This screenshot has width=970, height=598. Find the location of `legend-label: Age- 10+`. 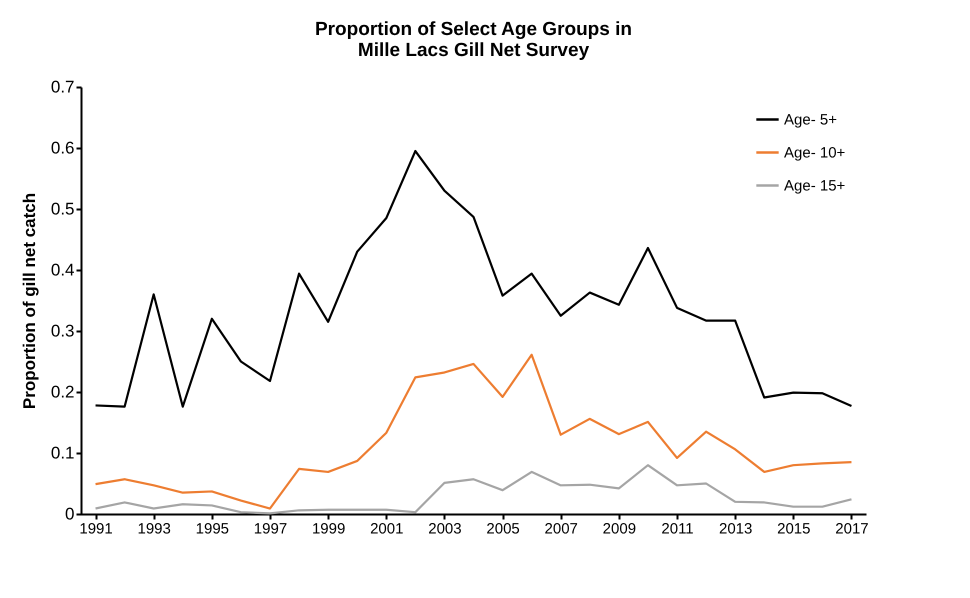

legend-label: Age- 10+ is located at coordinates (815, 153).